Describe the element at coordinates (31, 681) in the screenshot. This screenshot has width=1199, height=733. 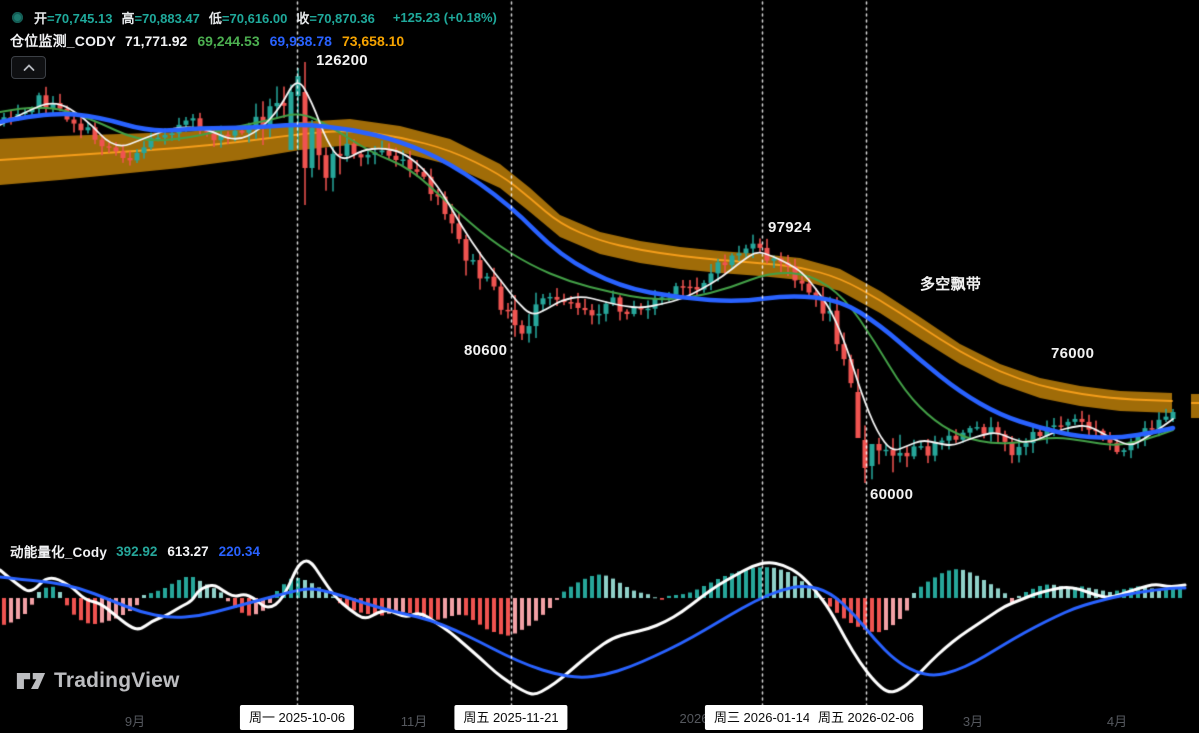
I see `tradingview-logo-icon` at that location.